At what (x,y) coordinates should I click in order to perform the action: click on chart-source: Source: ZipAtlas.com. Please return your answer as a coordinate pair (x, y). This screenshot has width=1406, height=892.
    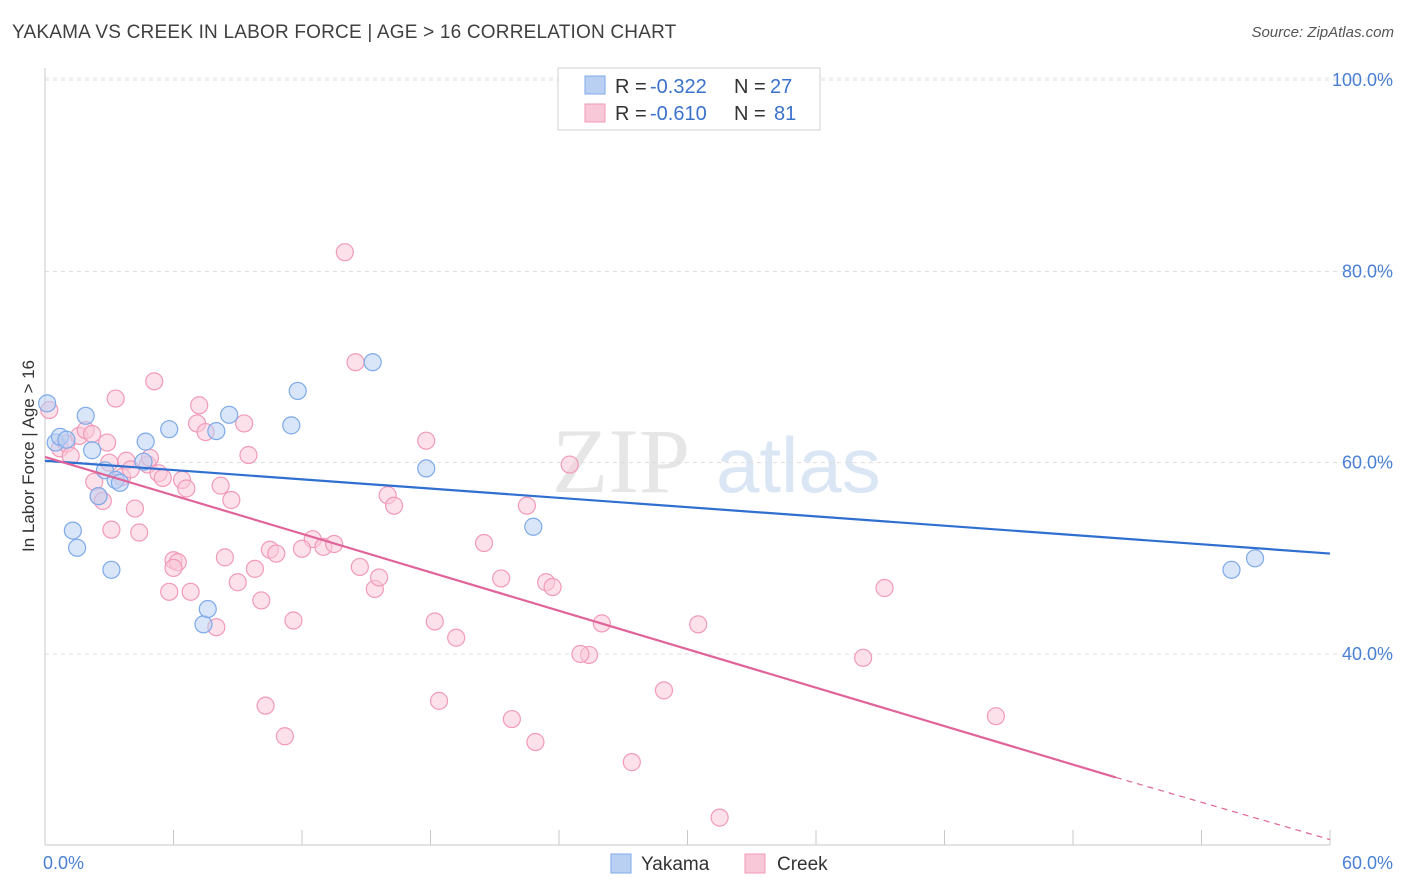
    Looking at the image, I should click on (1322, 32).